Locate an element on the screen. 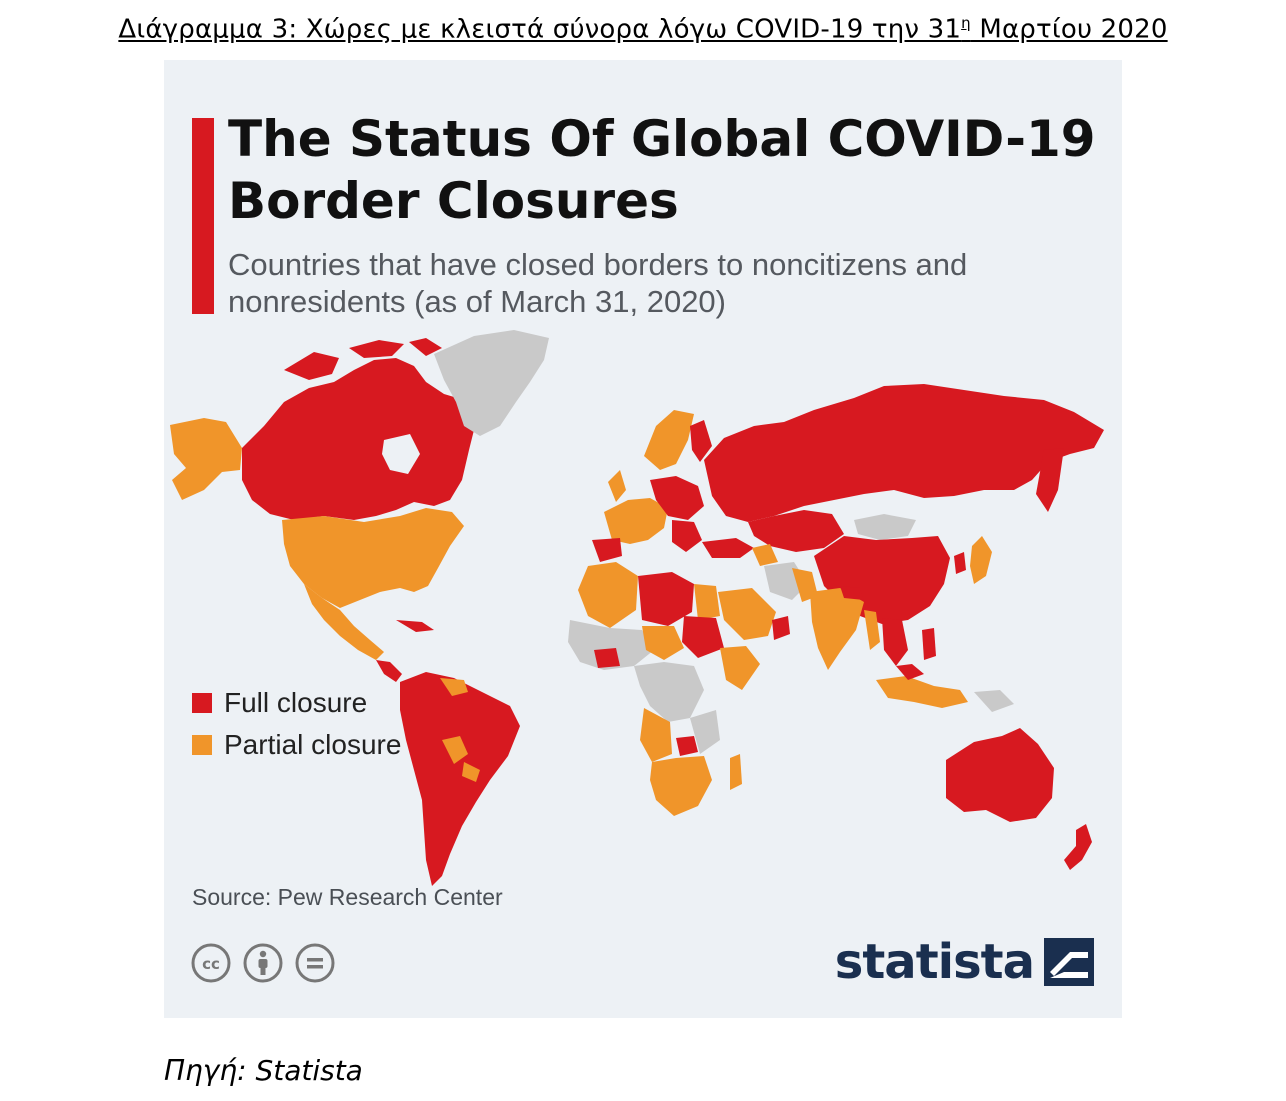  map-region-hudson-bay is located at coordinates (401, 454).